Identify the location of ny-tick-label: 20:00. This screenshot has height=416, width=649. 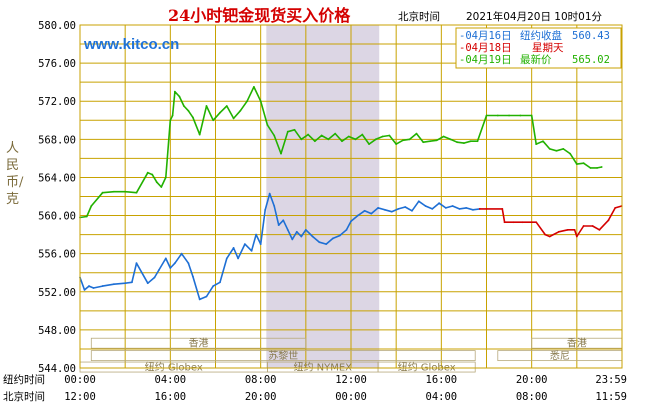
(532, 380).